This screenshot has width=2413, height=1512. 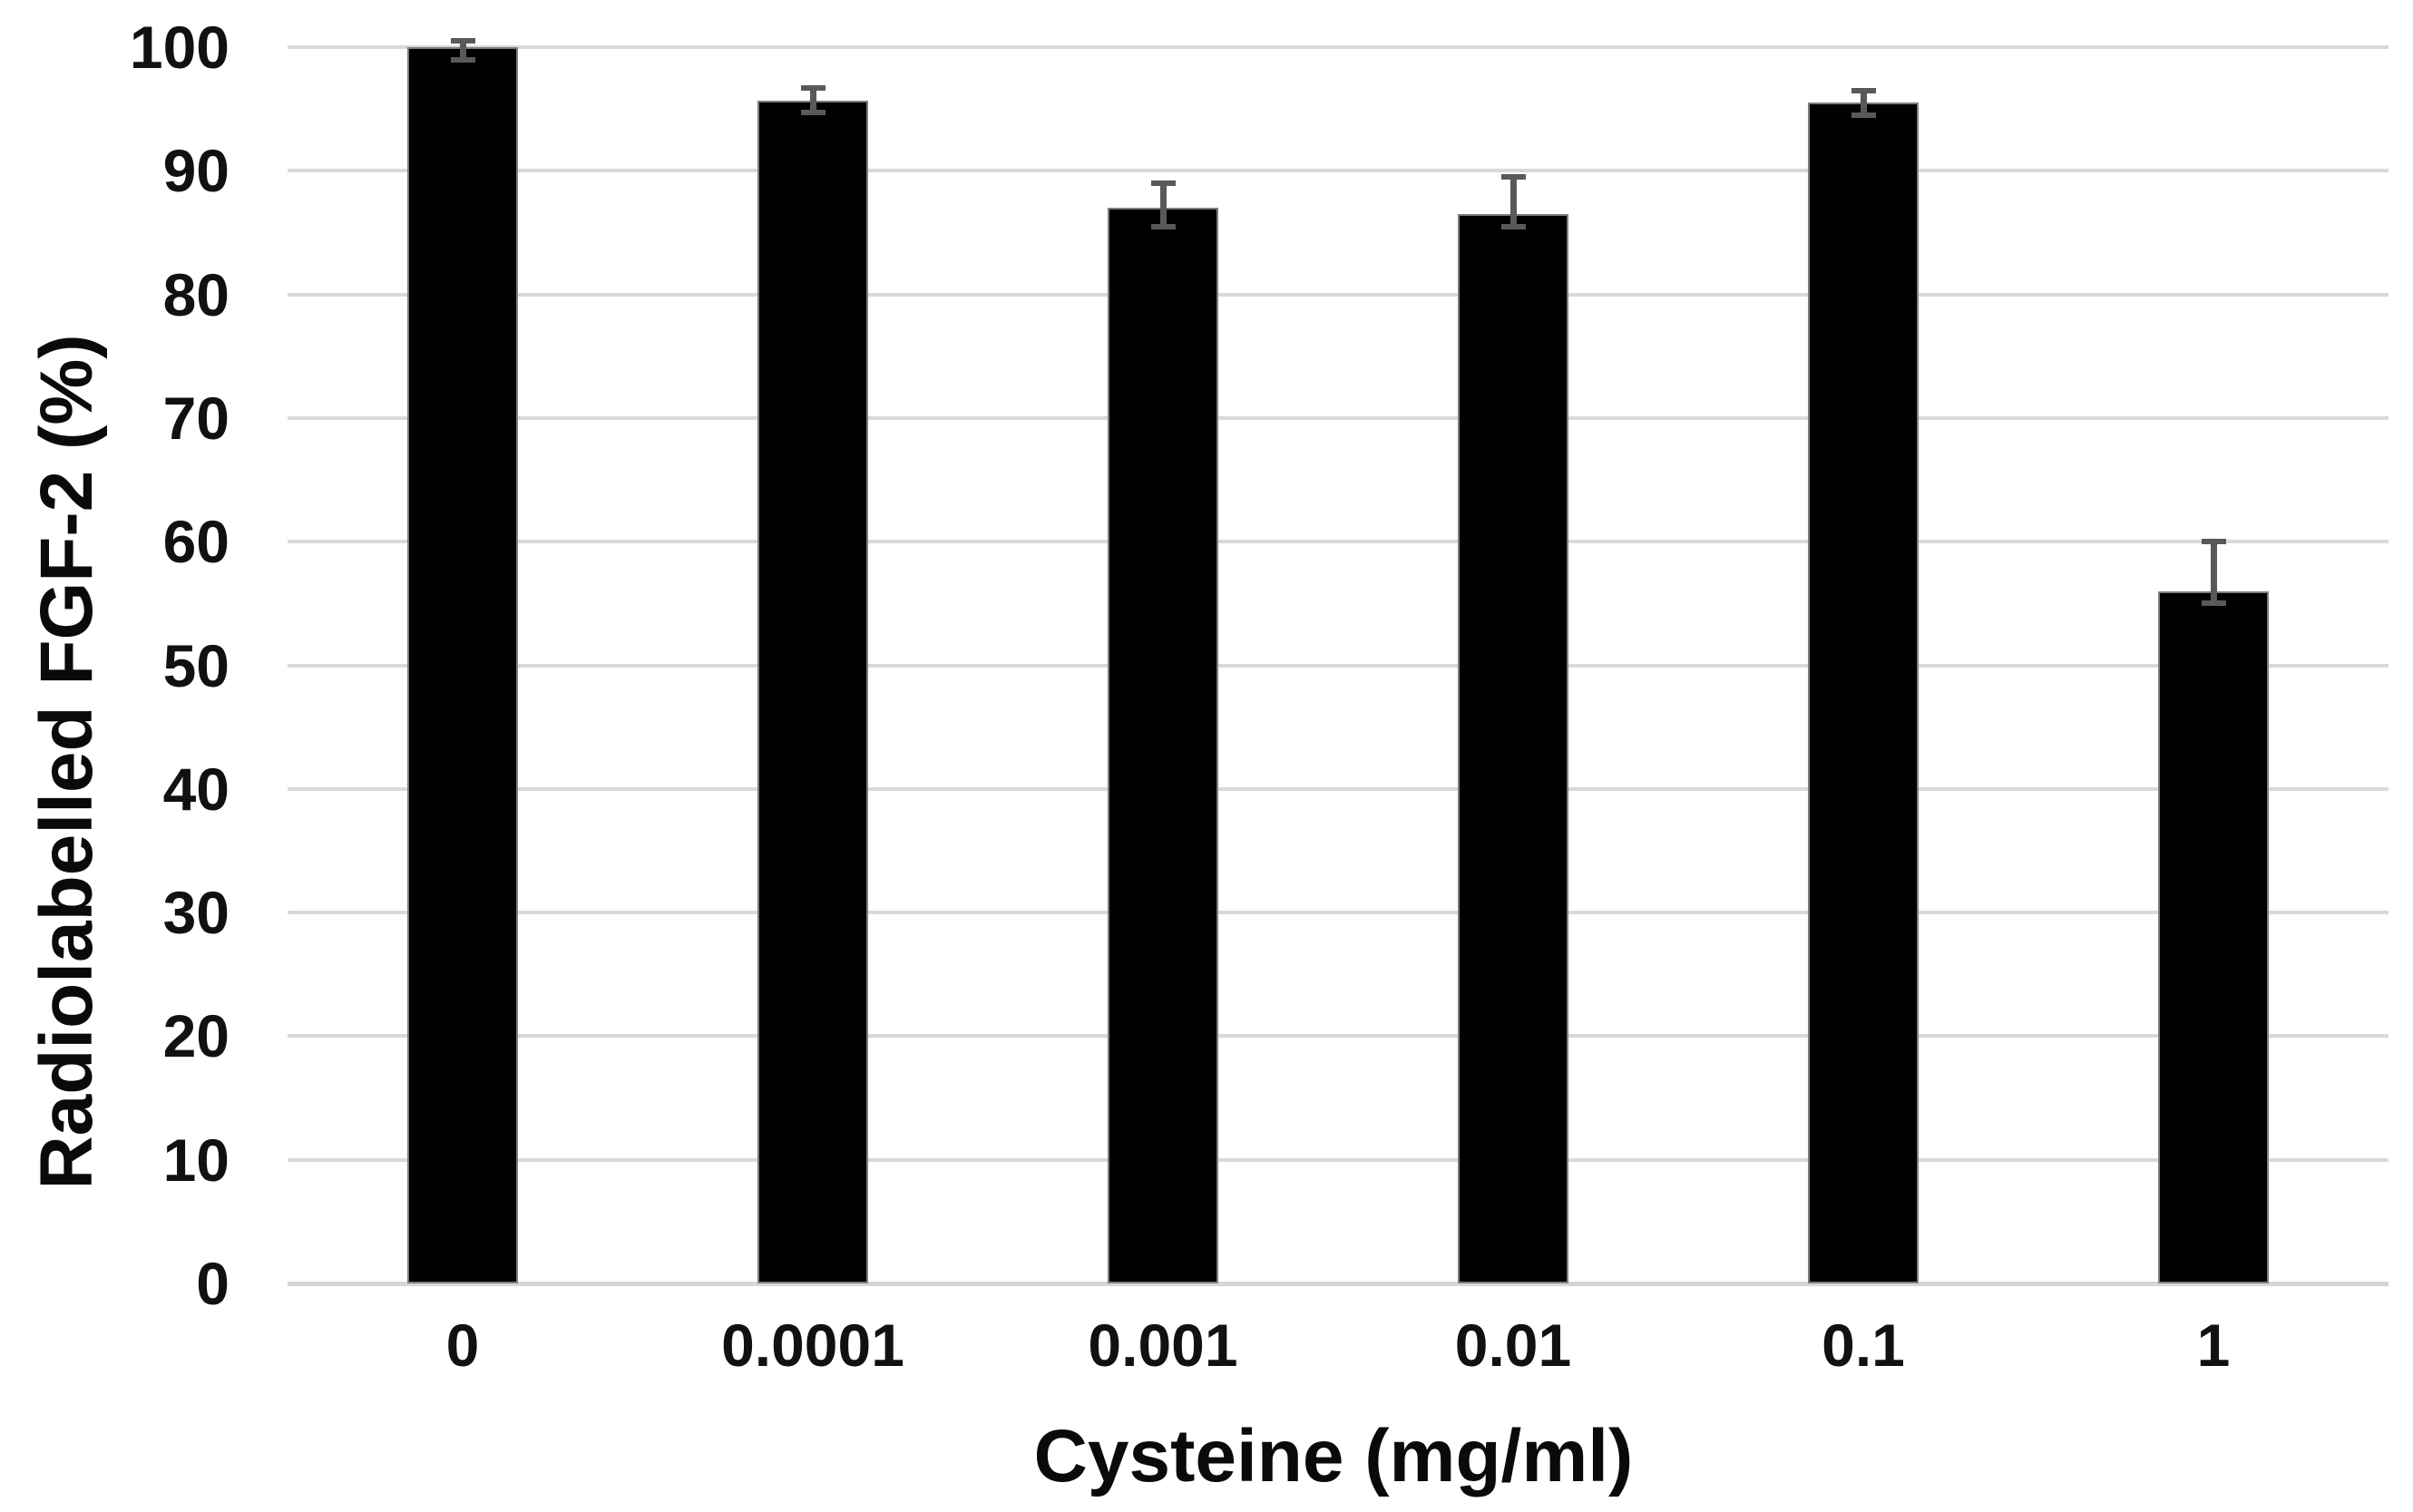 What do you see at coordinates (1333, 1456) in the screenshot?
I see `x-axis-title: Cysteine (mg/ml)` at bounding box center [1333, 1456].